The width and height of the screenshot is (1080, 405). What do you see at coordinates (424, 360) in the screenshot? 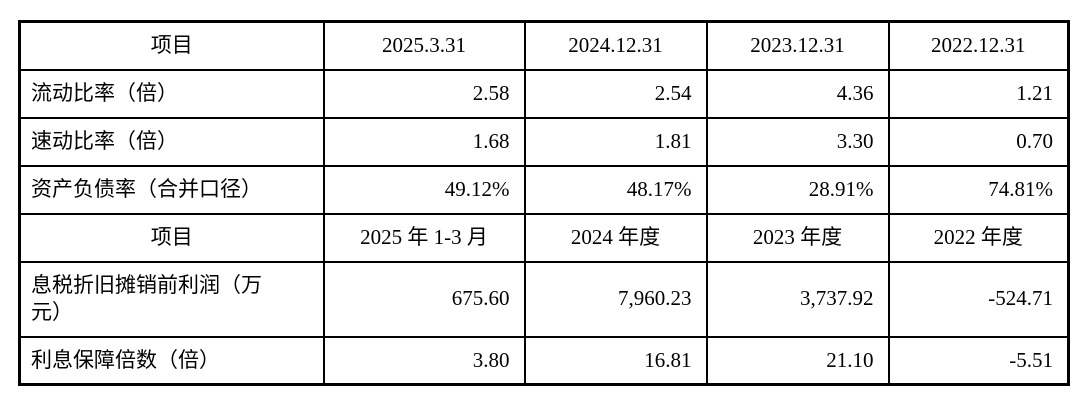
I see `cell-value: 3.80` at bounding box center [424, 360].